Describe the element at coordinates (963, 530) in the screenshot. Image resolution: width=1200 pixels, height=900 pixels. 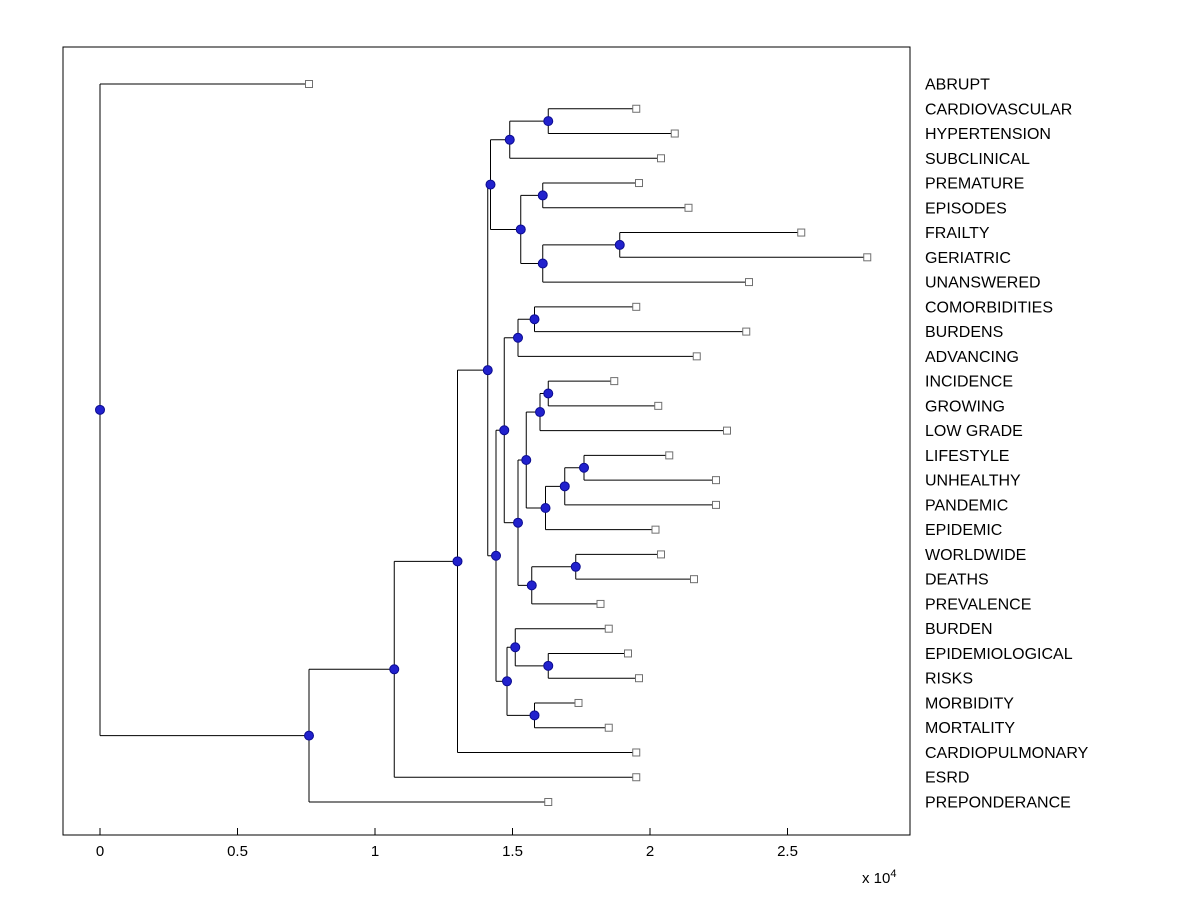
I see `leaf-label: EPIDEMIC` at that location.